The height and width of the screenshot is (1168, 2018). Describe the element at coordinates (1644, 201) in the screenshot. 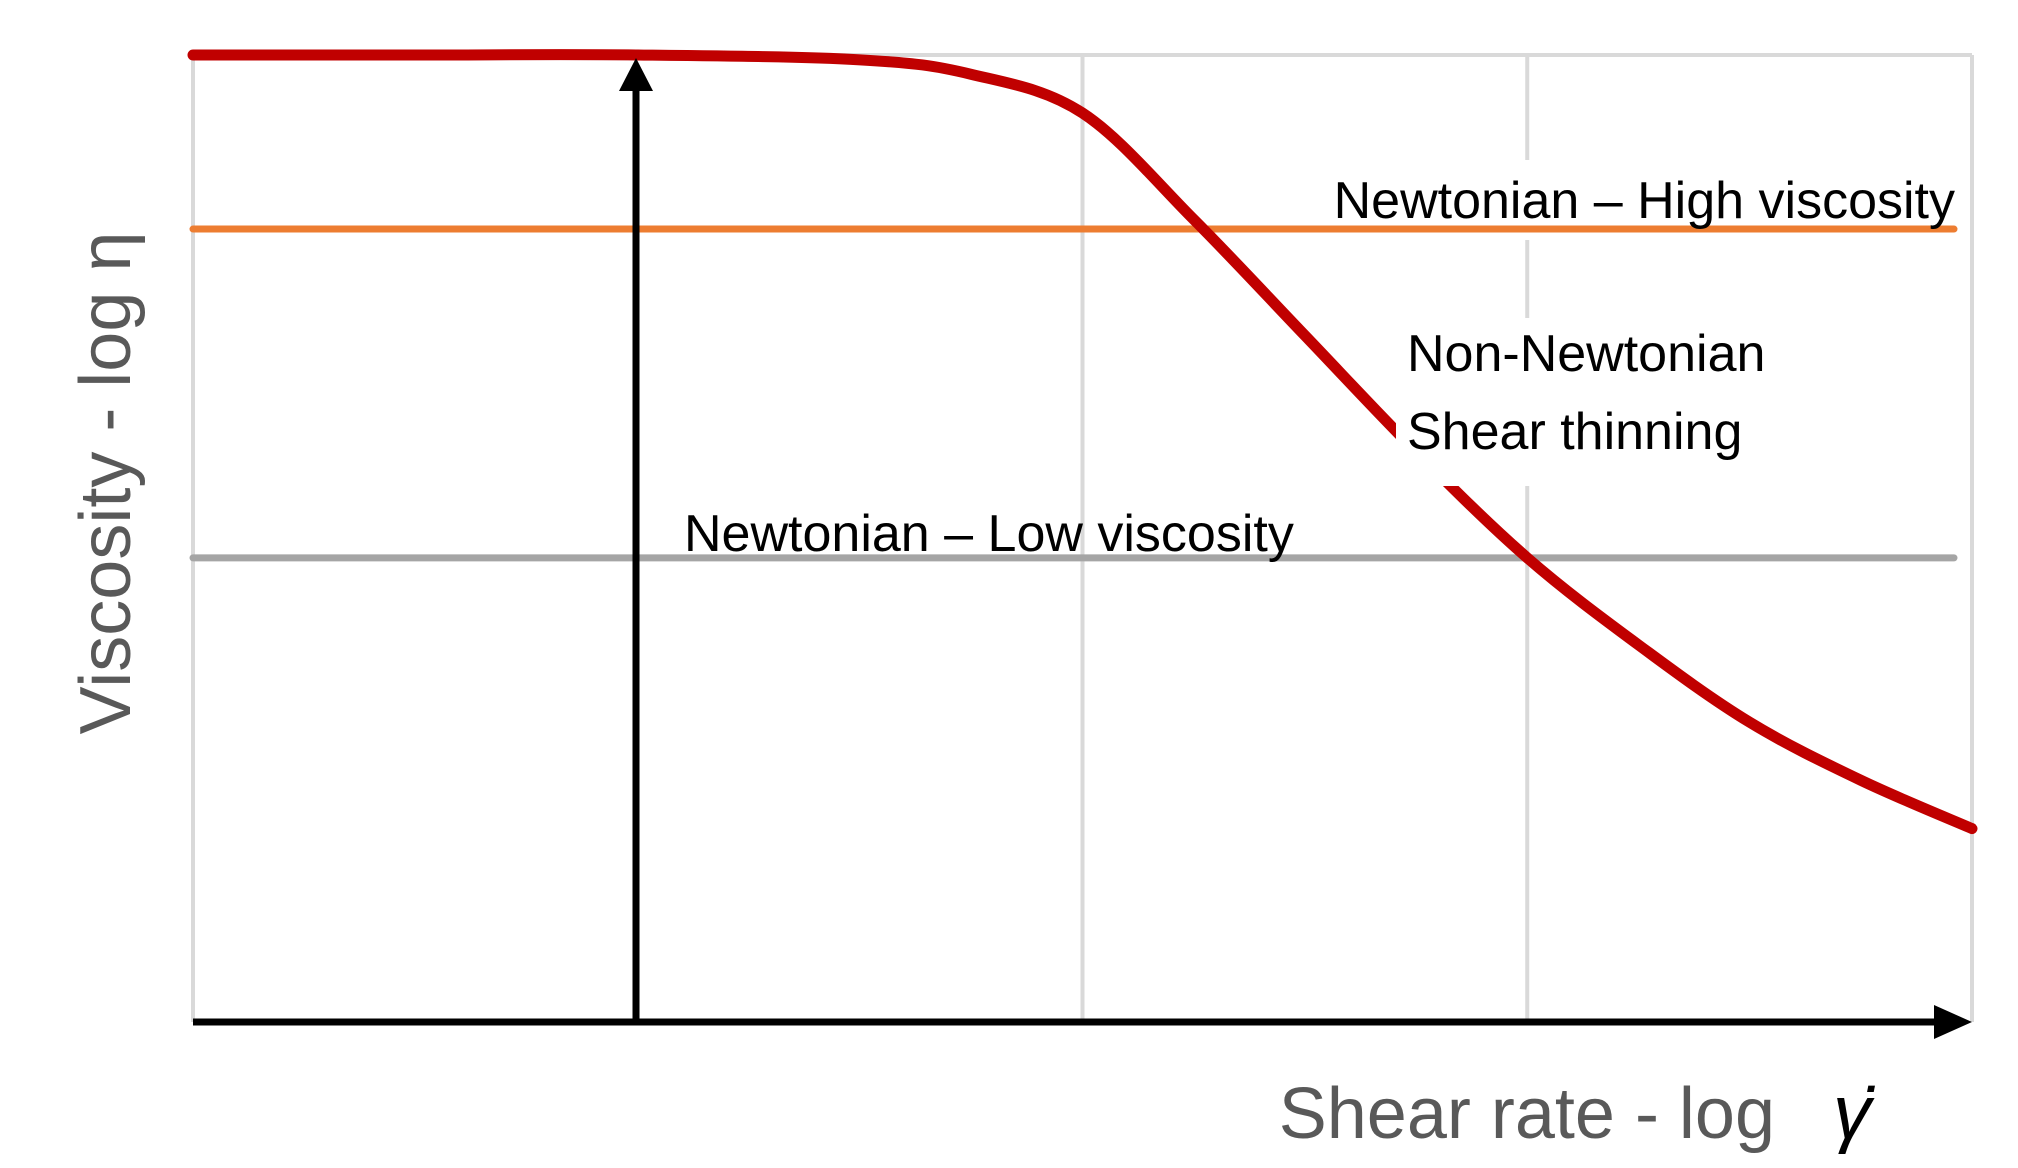

I see `series-label-high-viscosity: Newtonian – High viscosity` at that location.